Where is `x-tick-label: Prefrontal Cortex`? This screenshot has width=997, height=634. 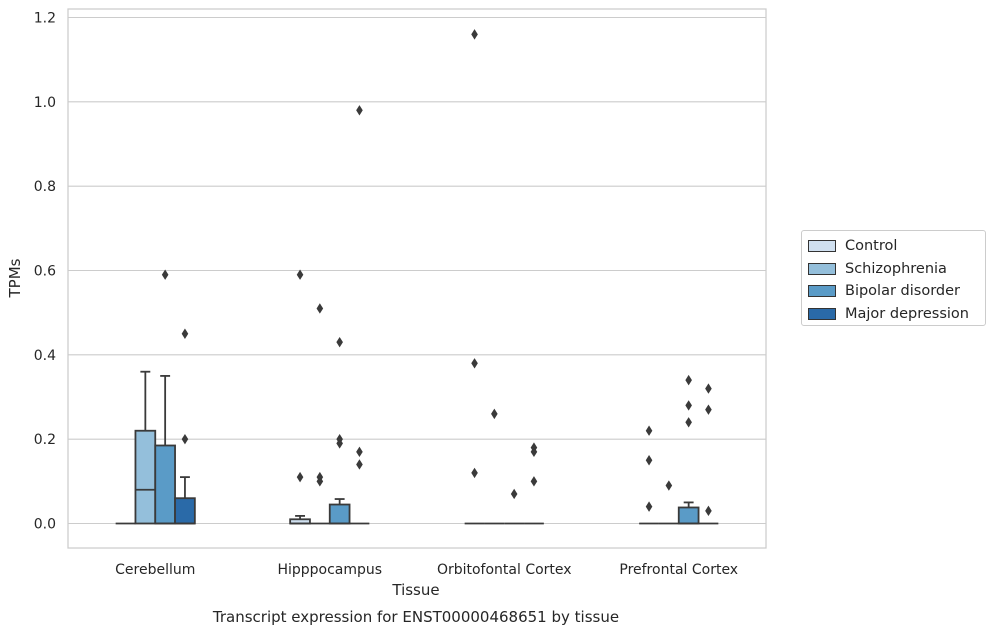
x-tick-label: Prefrontal Cortex is located at coordinates (678, 570).